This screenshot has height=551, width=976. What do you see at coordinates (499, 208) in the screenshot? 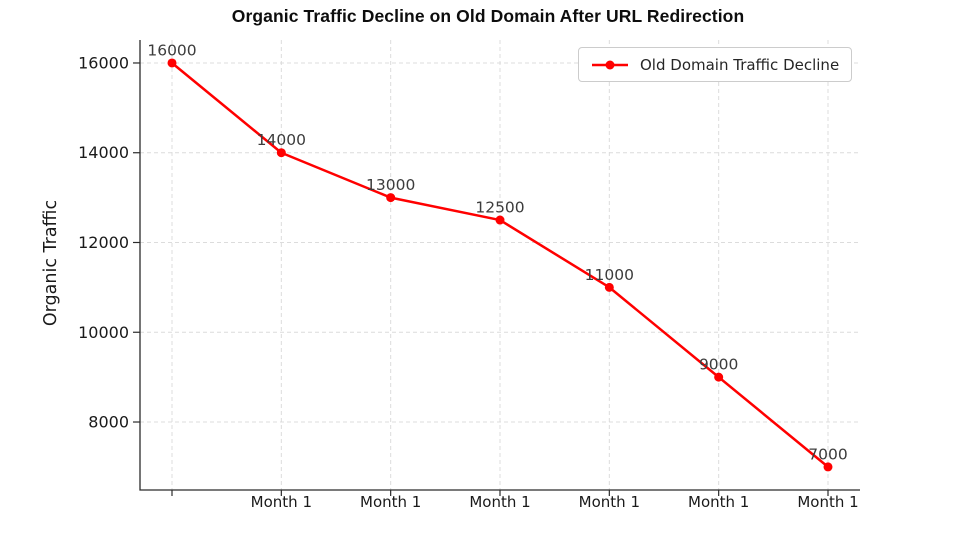
I see `data-point-label: 12500` at bounding box center [499, 208].